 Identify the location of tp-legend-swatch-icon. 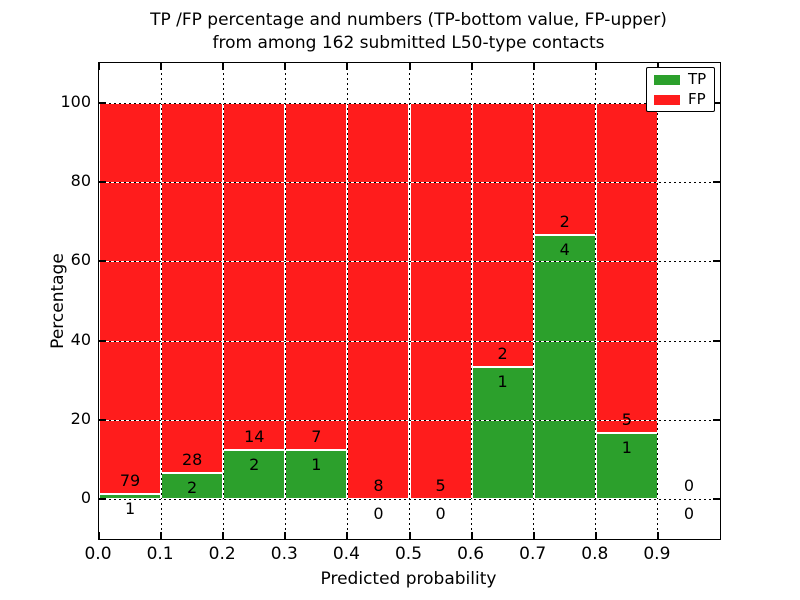
(667, 79).